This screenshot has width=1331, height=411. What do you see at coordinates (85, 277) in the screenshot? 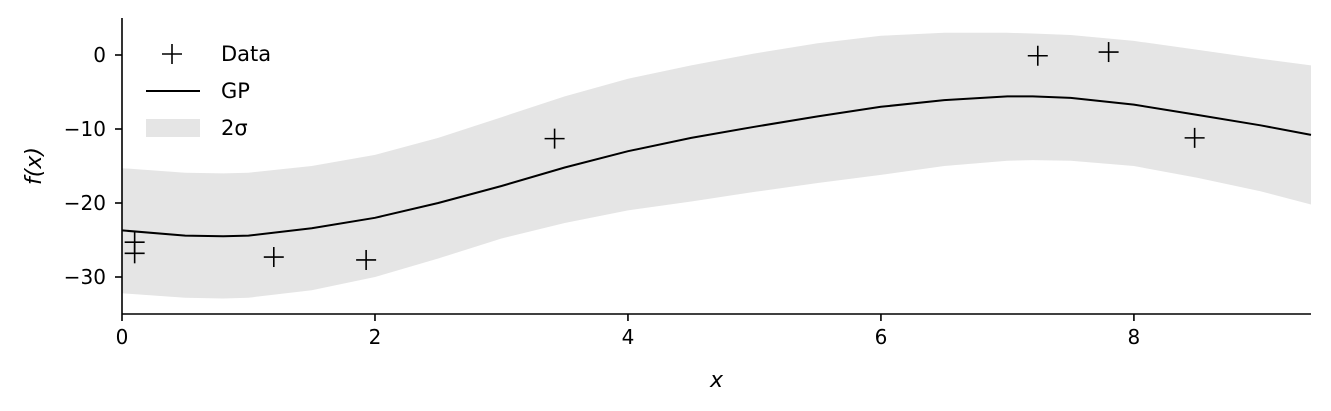
I see `y-tick-label: −30` at bounding box center [85, 277].